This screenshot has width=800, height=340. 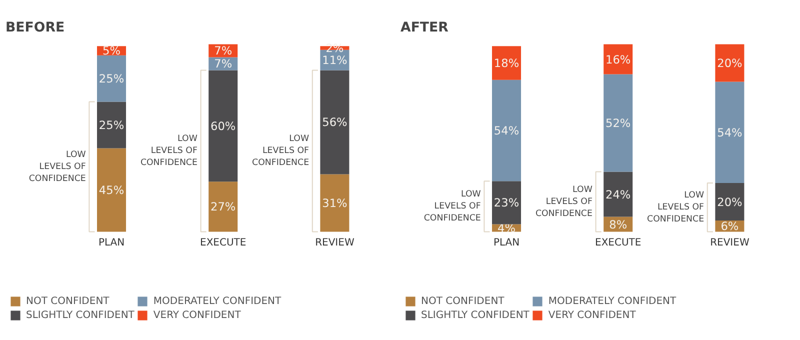 I want to click on data-label: 60%, so click(x=223, y=125).